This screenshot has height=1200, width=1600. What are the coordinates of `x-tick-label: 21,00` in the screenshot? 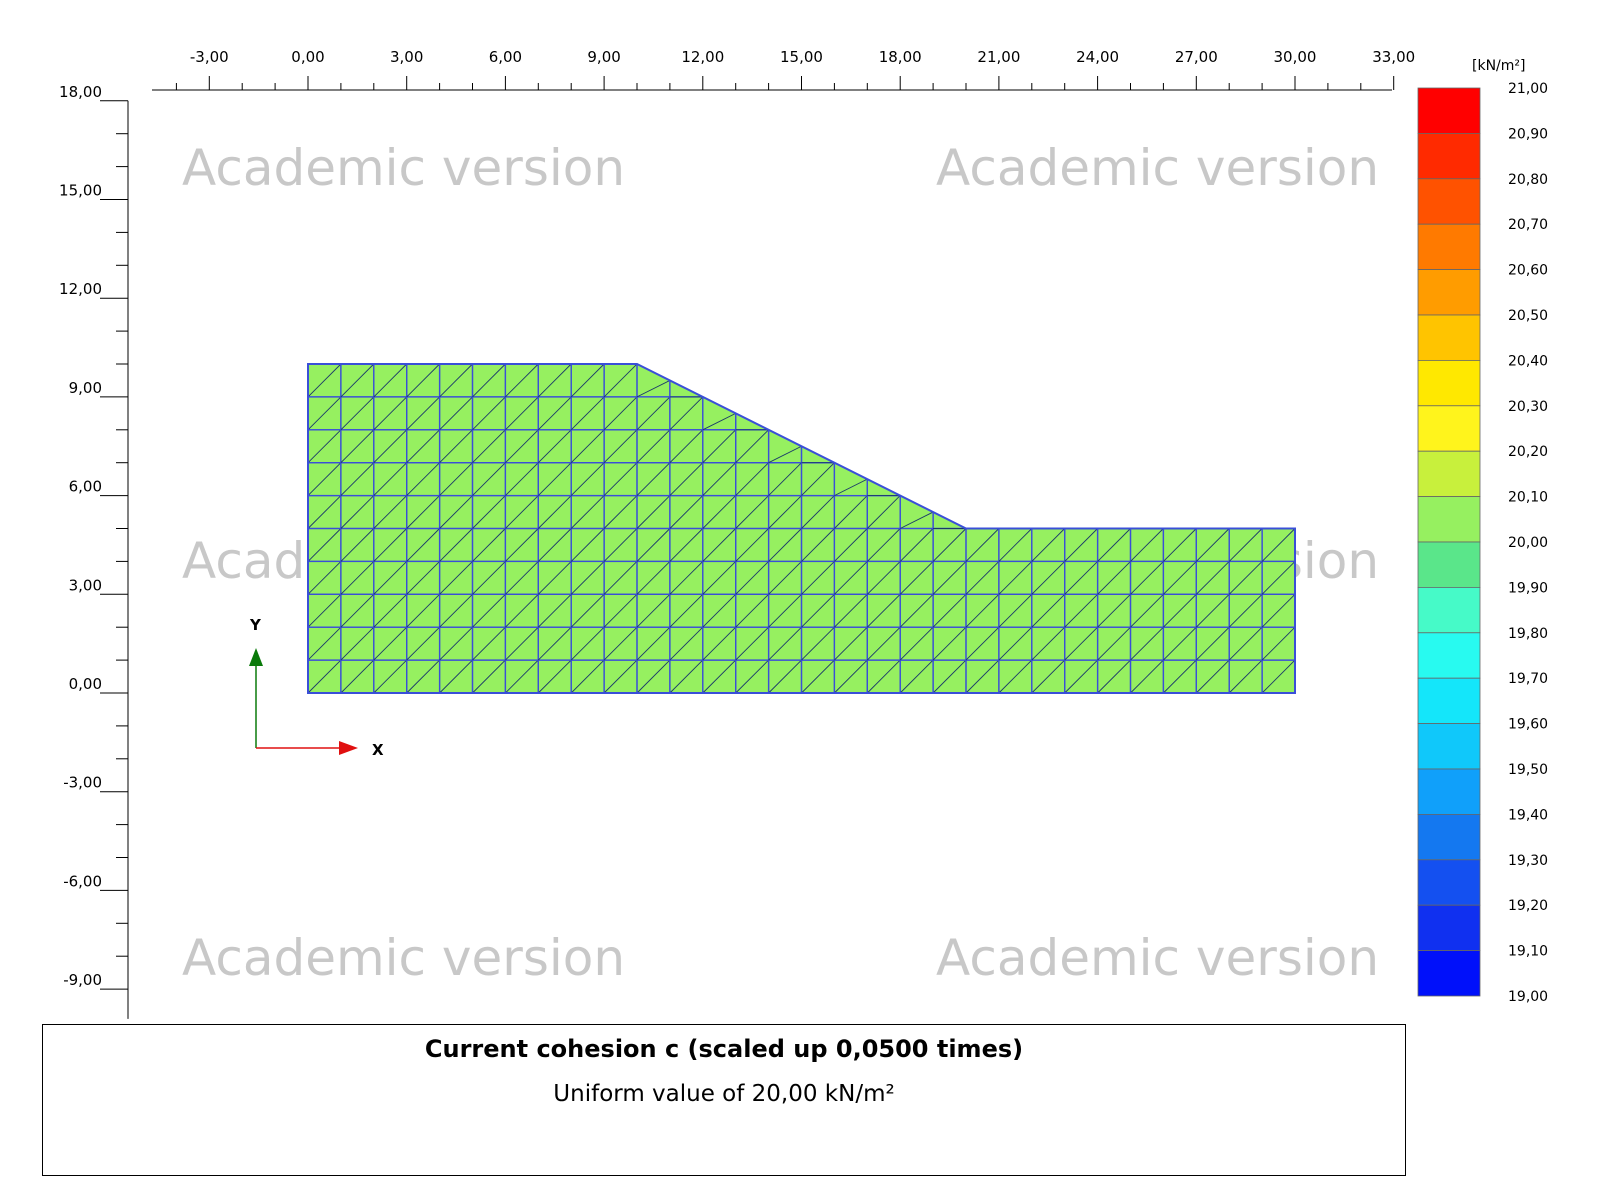 It's located at (998, 57).